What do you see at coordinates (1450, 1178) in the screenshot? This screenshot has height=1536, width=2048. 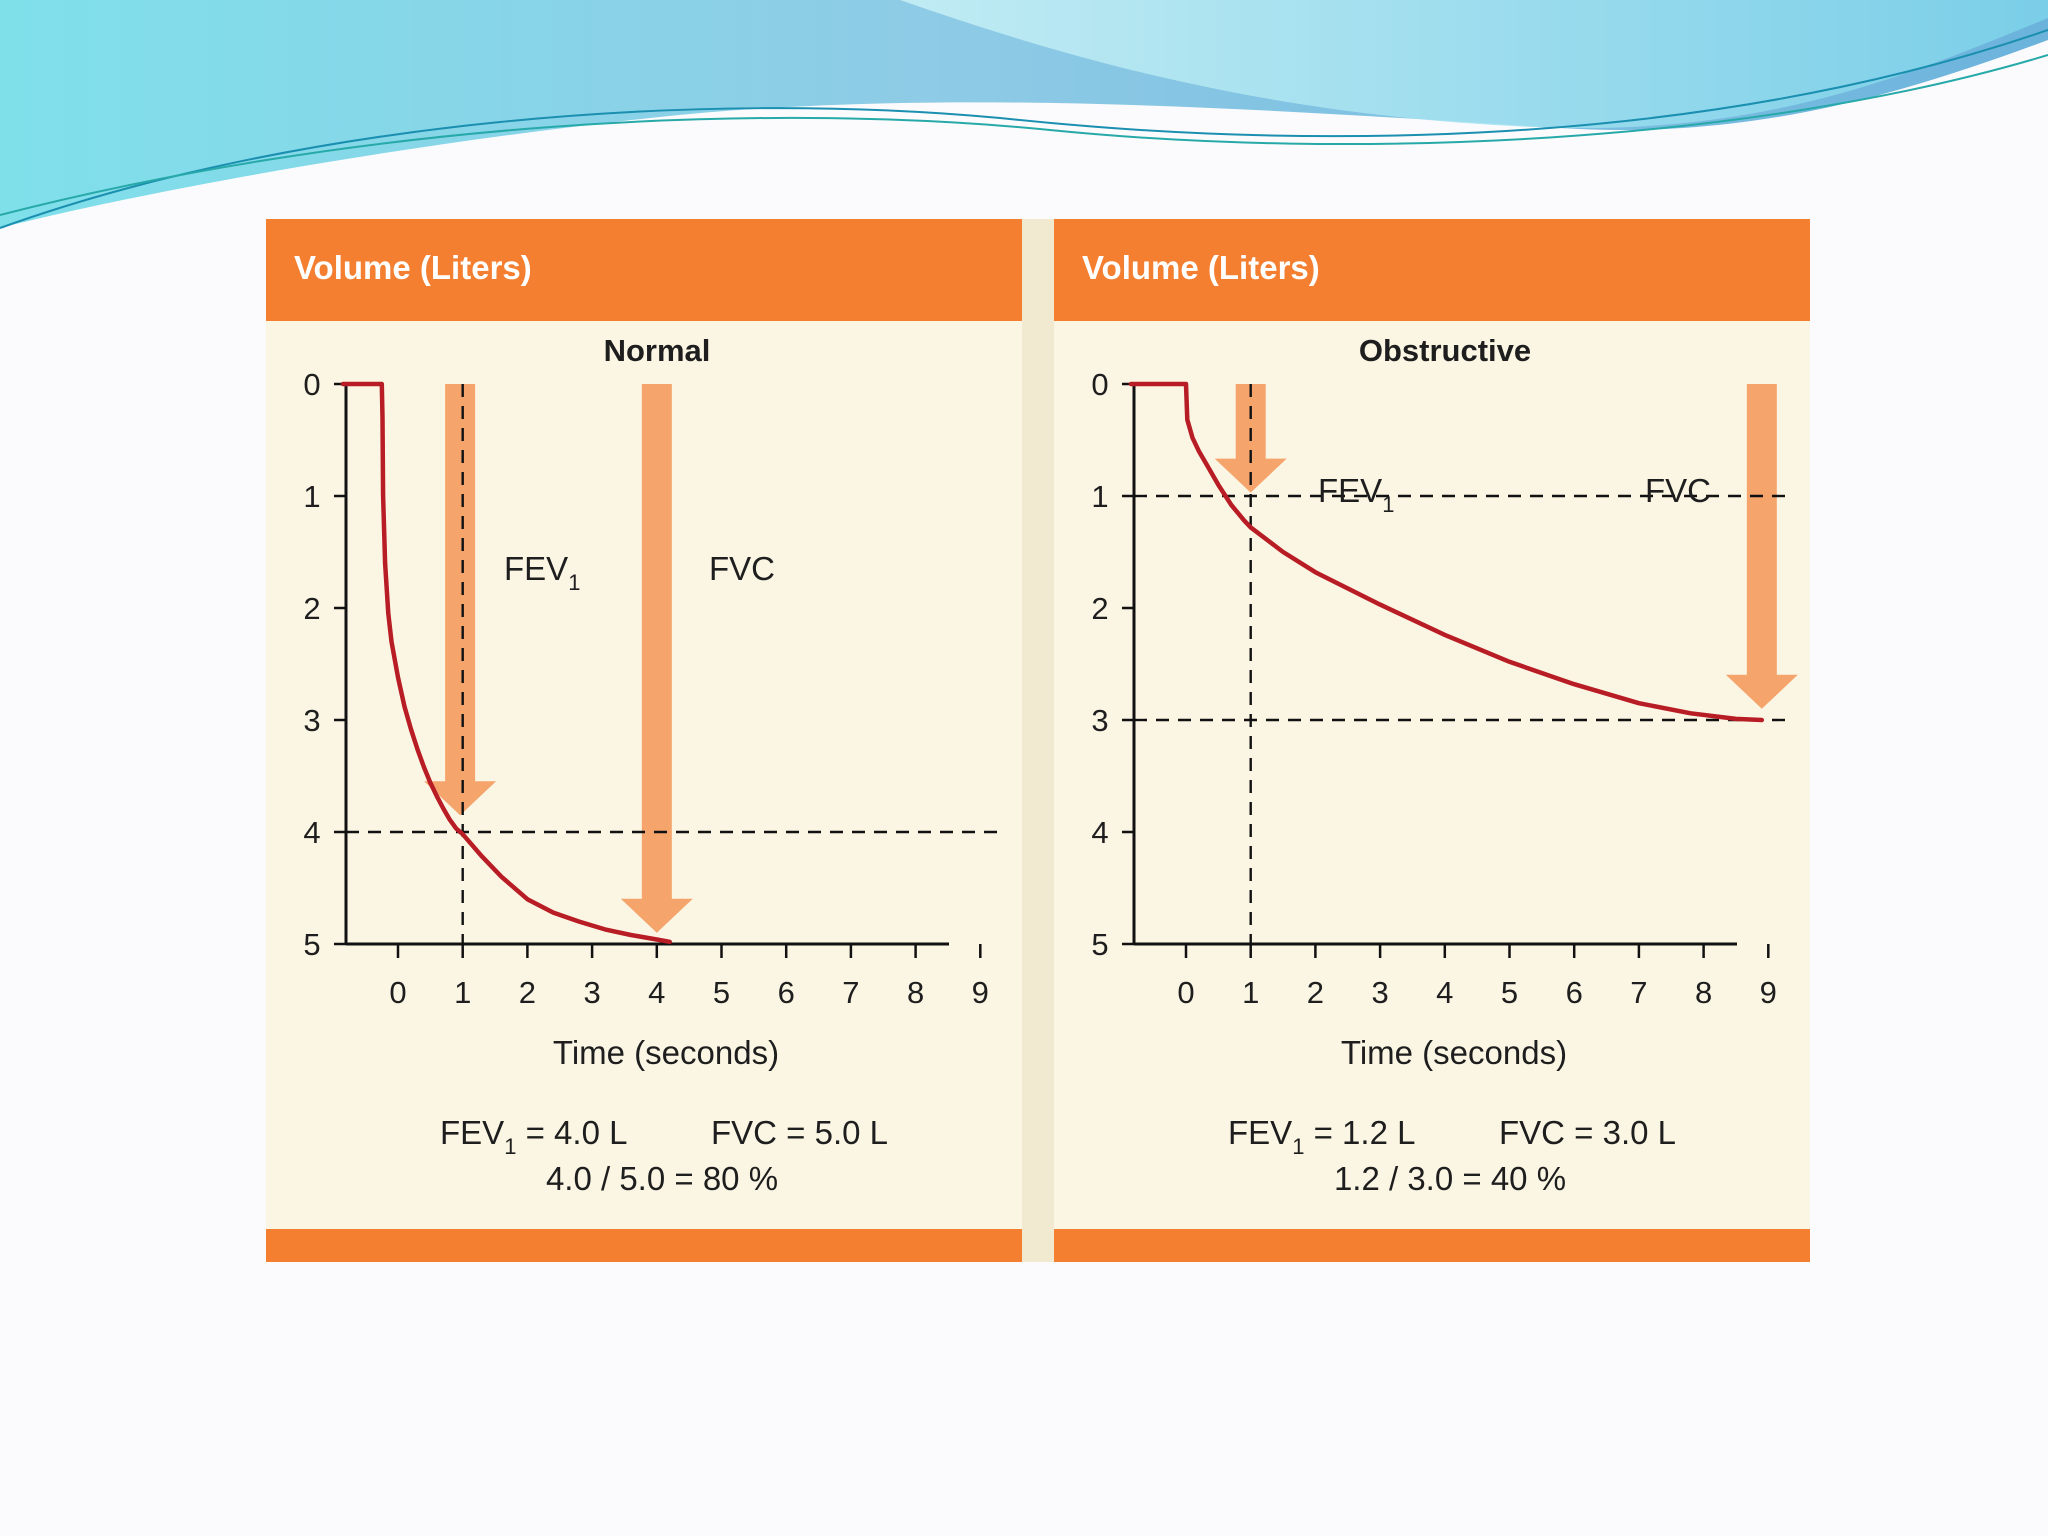 I see `ratio-summary: 1.2 / 3.0 = 40 %` at bounding box center [1450, 1178].